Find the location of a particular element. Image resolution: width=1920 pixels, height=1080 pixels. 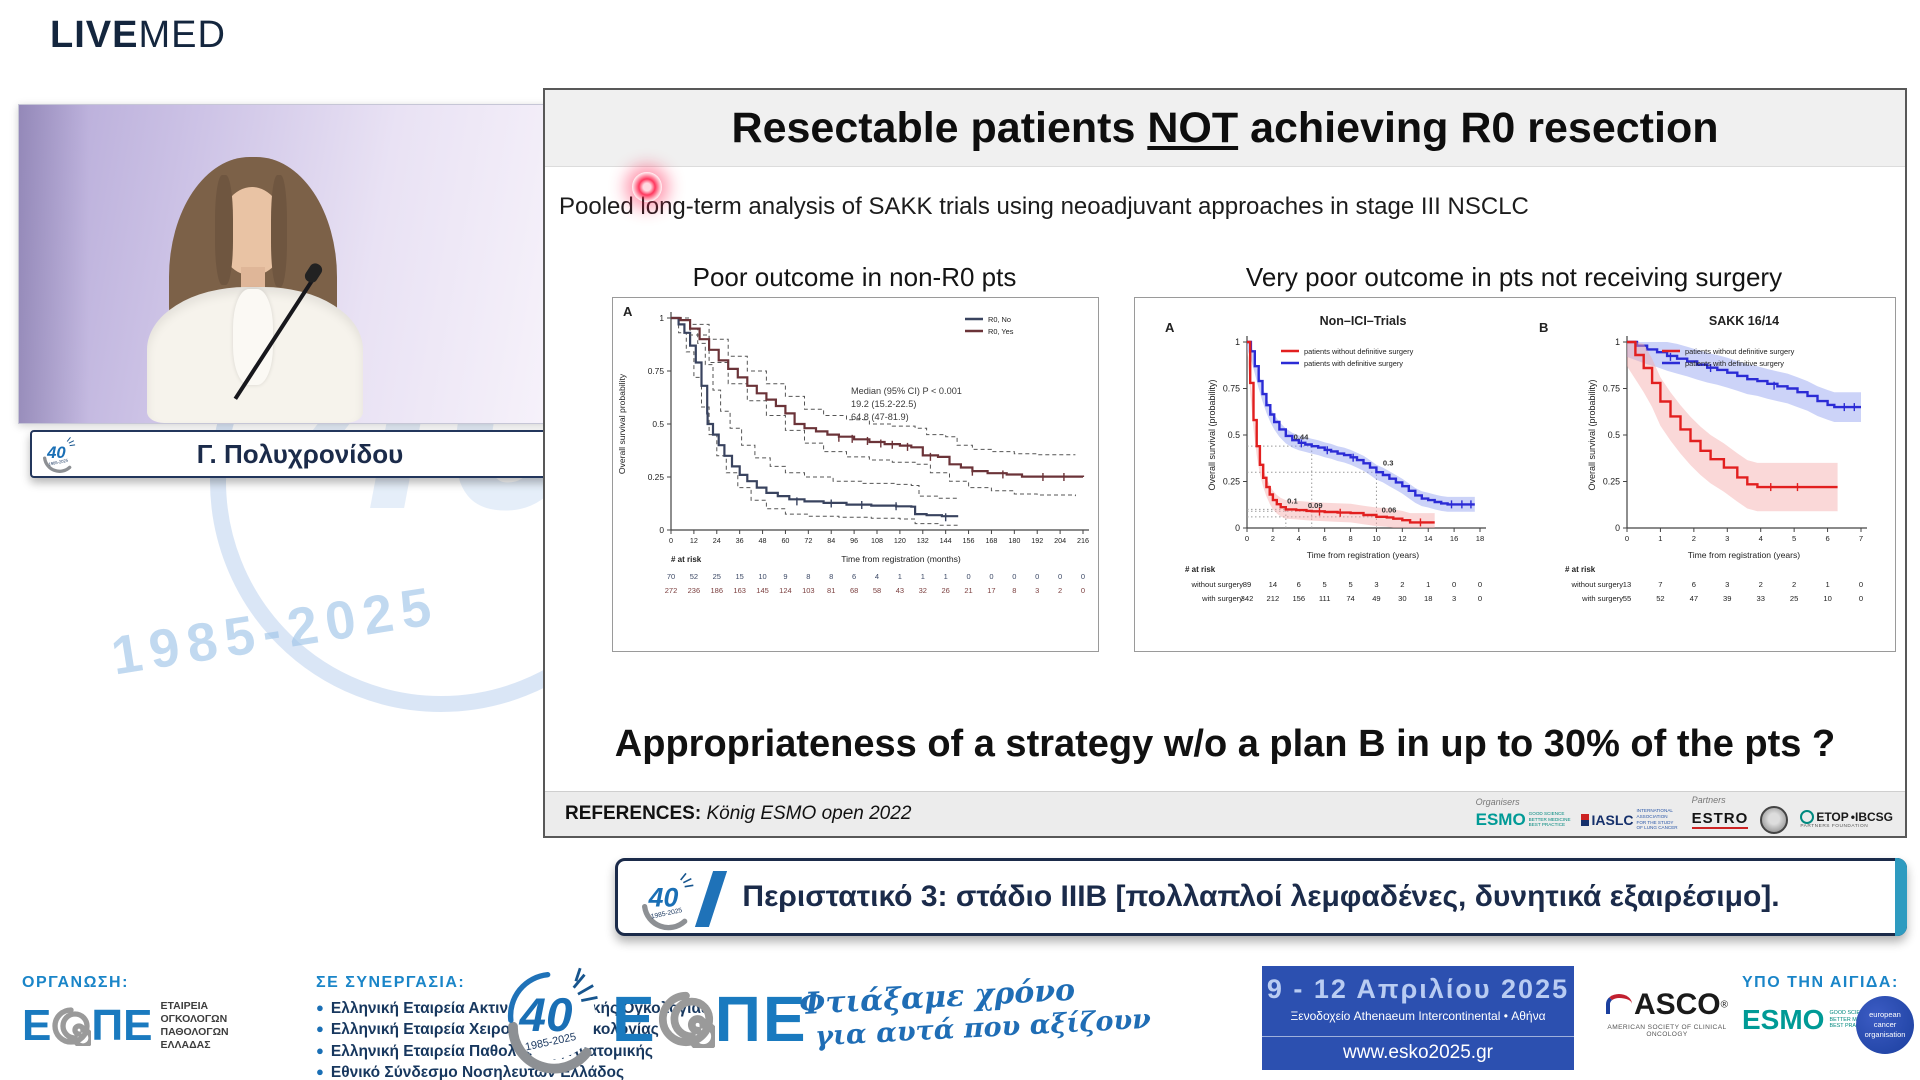

organisers-label: Organisers is located at coordinates (1497, 801).